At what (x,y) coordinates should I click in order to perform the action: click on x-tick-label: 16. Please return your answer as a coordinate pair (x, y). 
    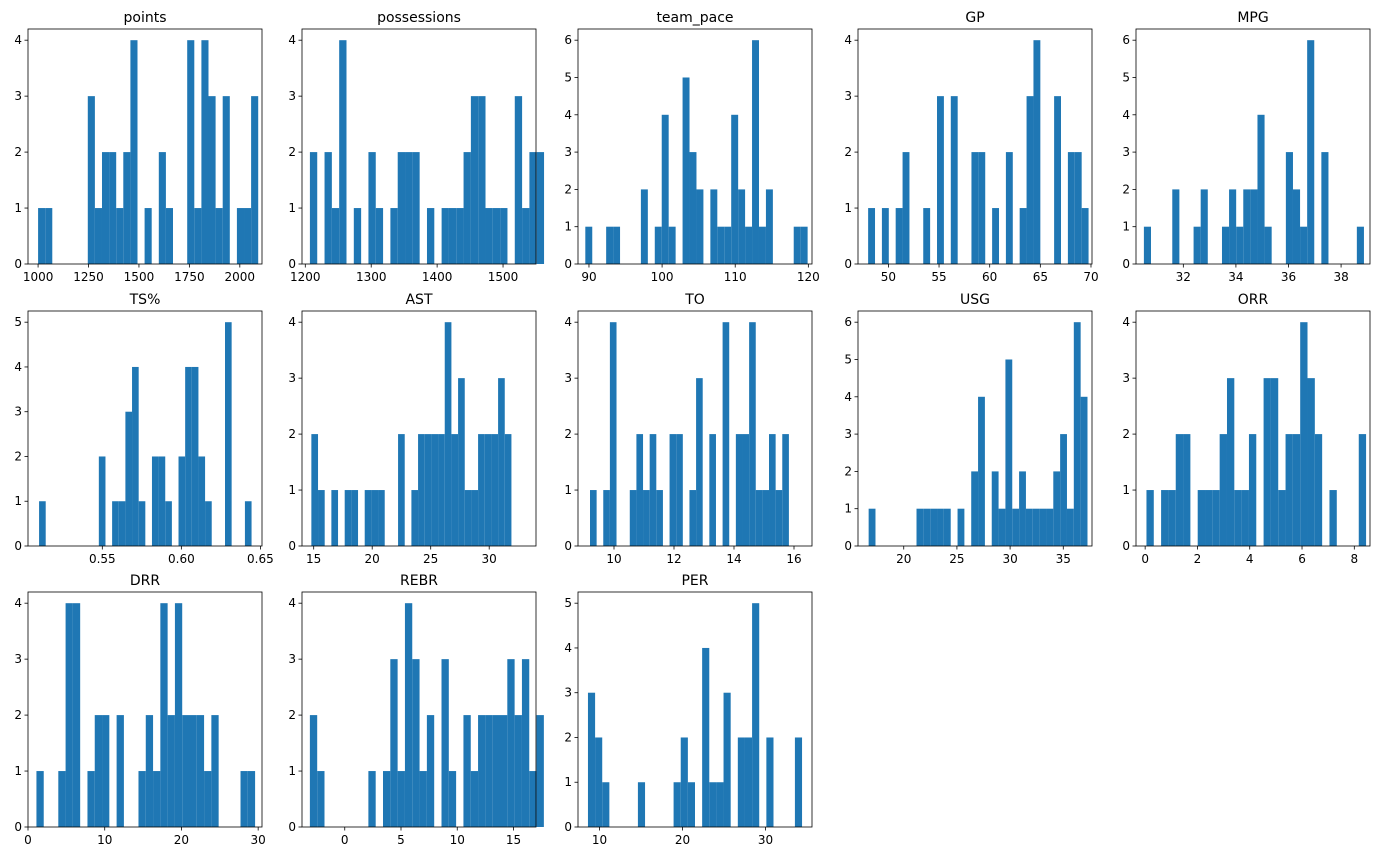
    Looking at the image, I should click on (793, 559).